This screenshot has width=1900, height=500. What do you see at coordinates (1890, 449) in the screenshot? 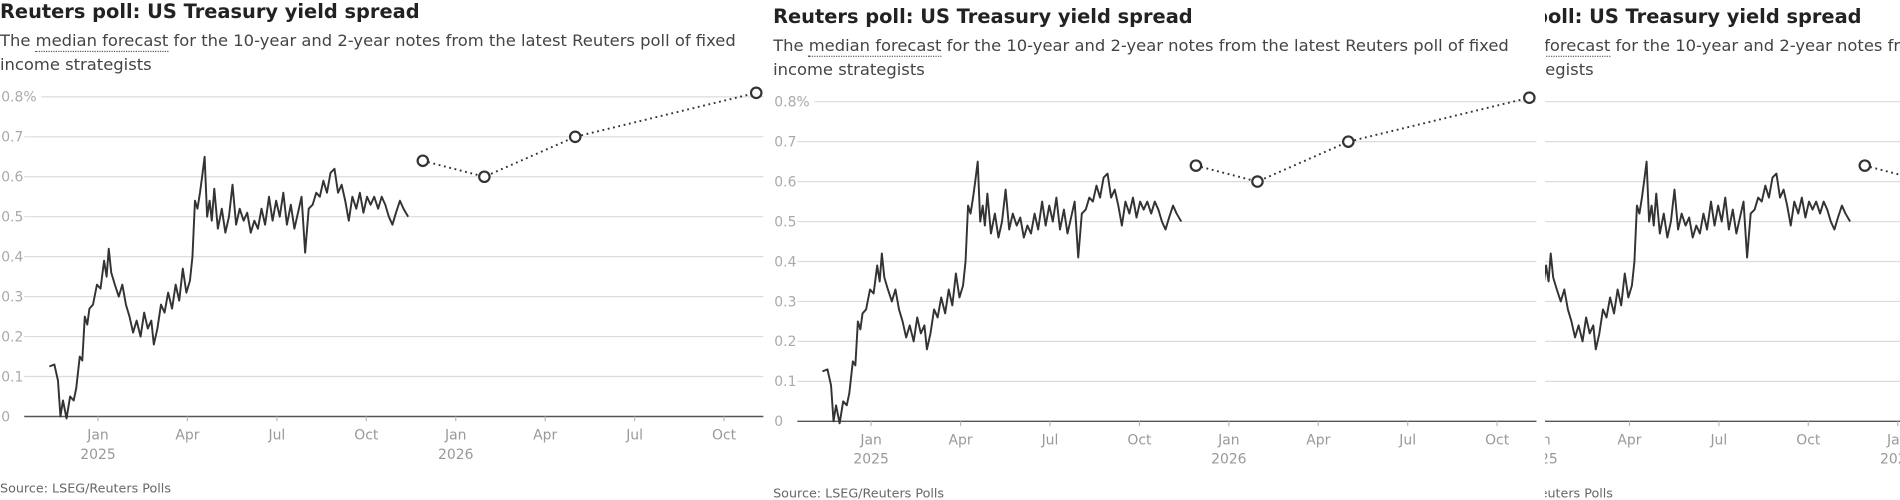
I see `x-tick-label: Jan 2026` at bounding box center [1890, 449].